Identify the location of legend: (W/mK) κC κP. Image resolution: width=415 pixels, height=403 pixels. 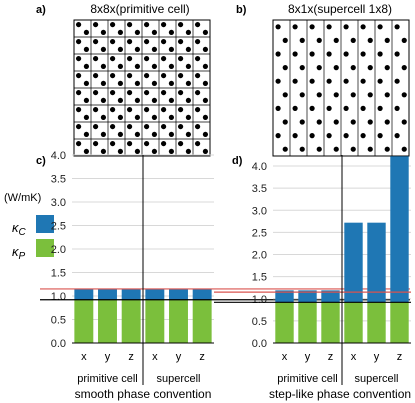
(29, 227).